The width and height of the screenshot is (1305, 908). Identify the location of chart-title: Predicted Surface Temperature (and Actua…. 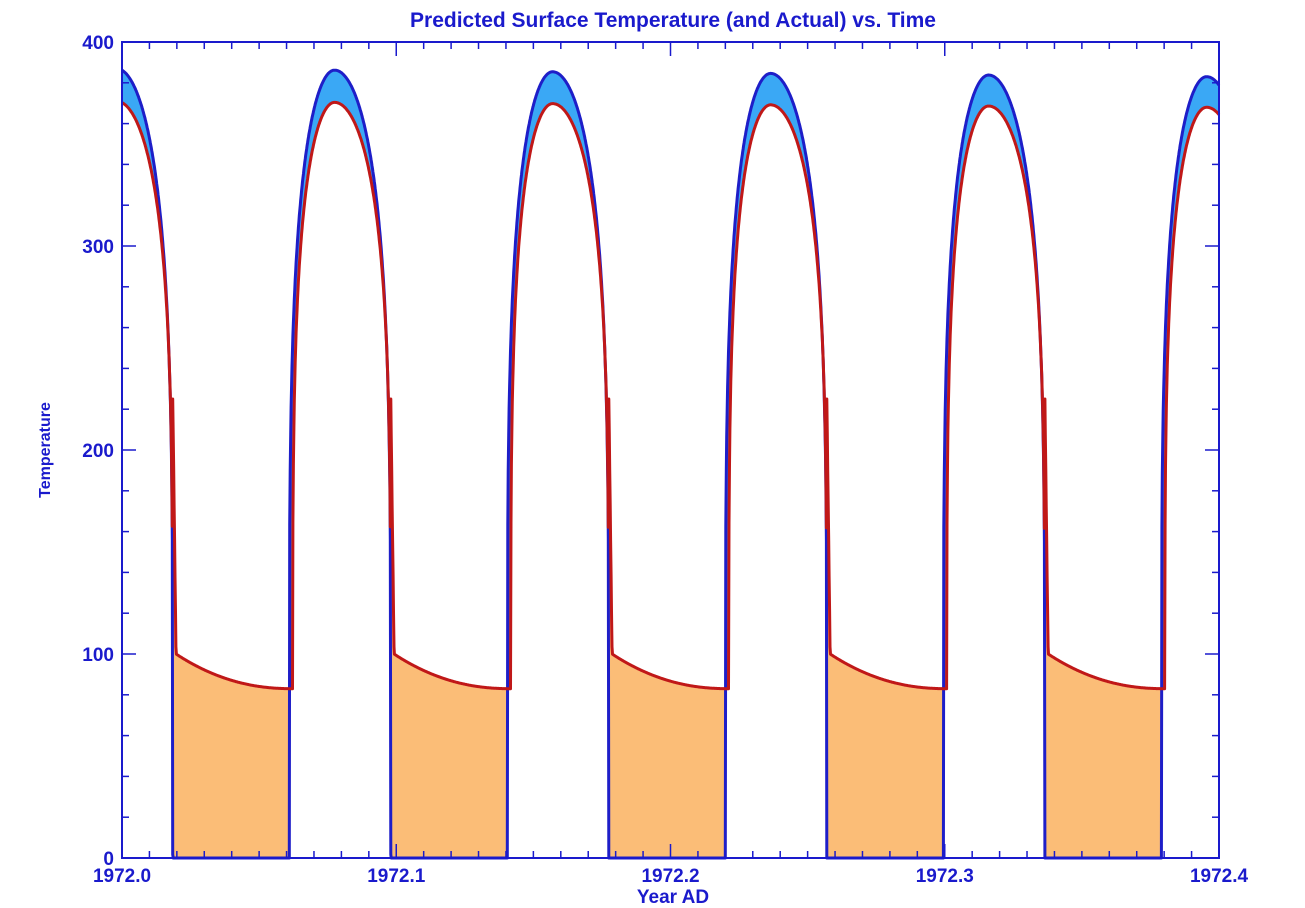
(673, 20).